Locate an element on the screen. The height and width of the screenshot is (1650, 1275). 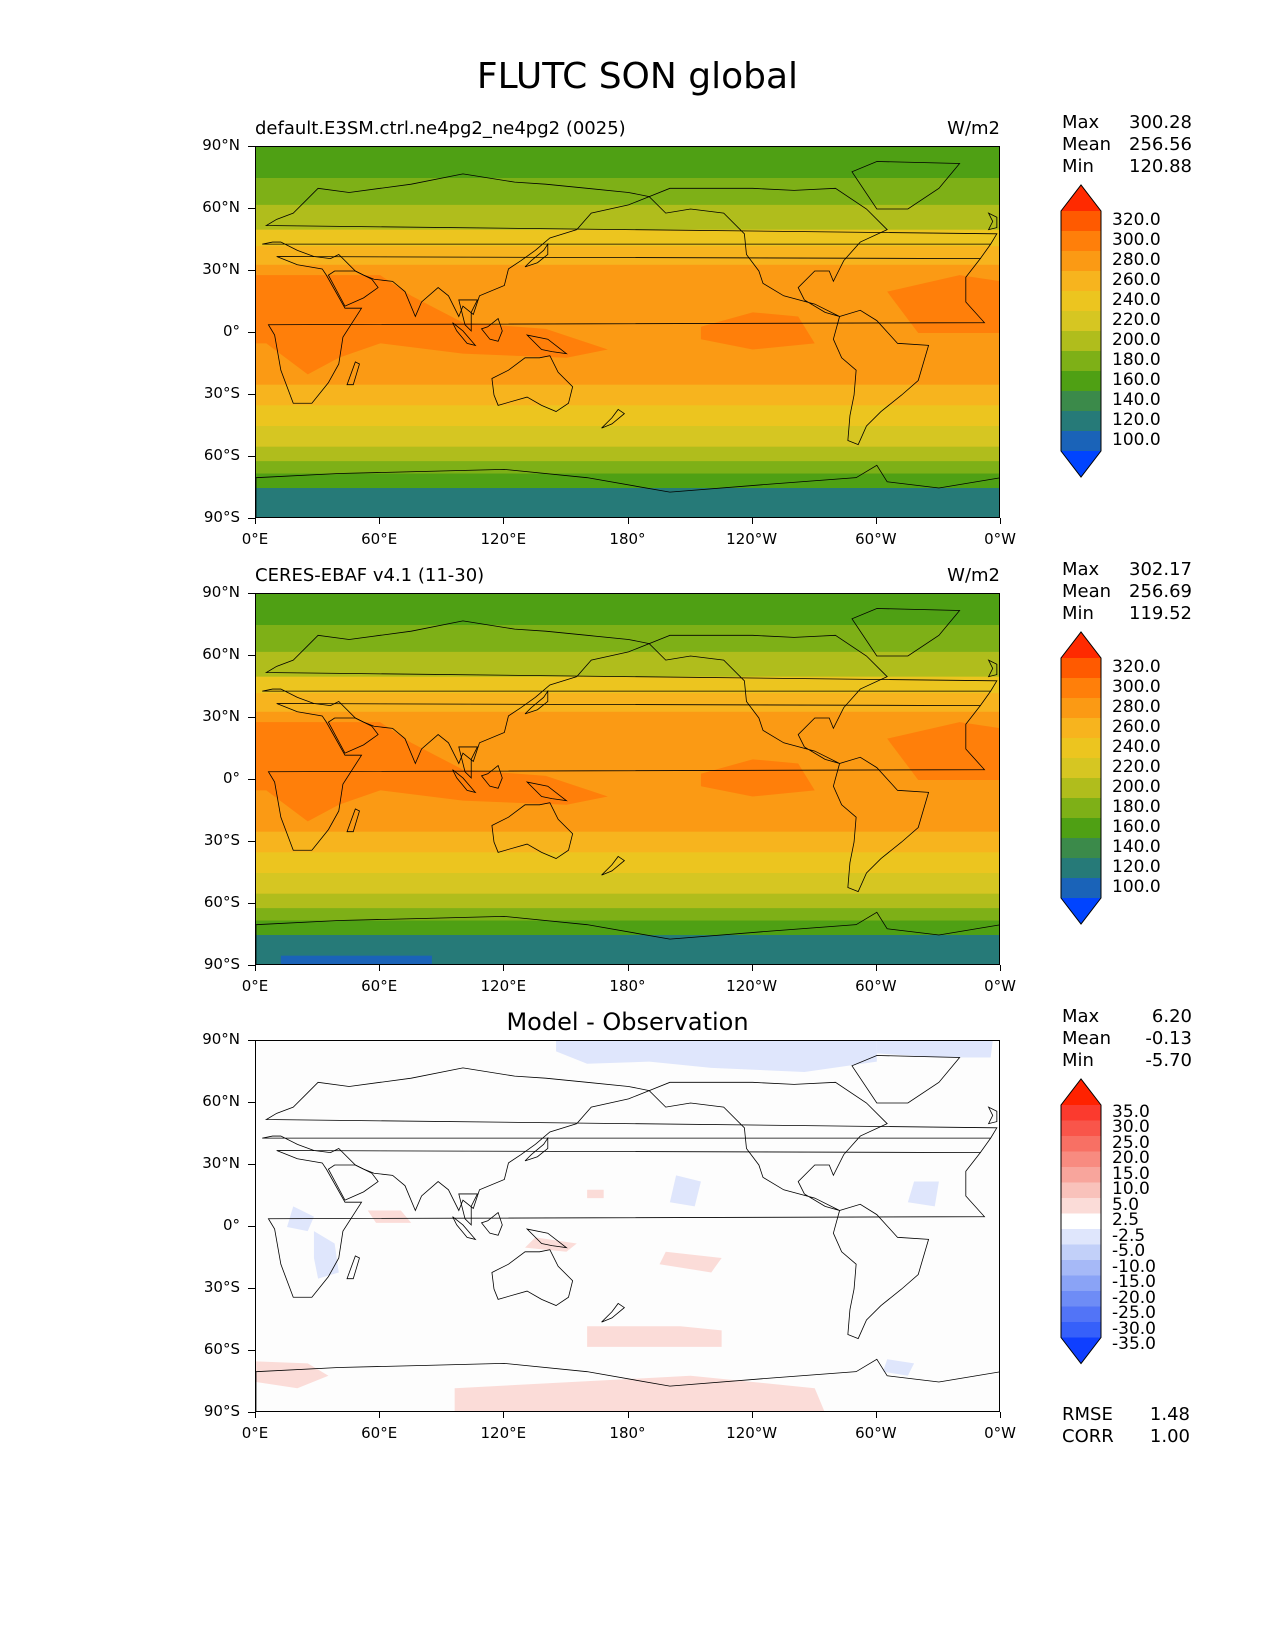
colorbar-tick-label: -2.5 is located at coordinates (1129, 1235).